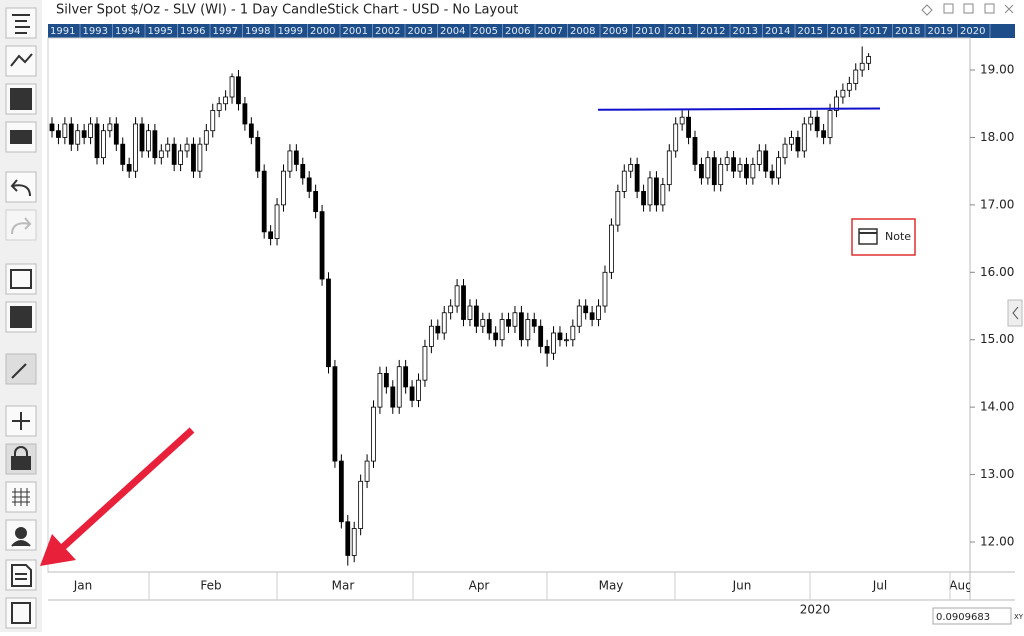 Image resolution: width=1024 pixels, height=636 pixels. Describe the element at coordinates (777, 31) in the screenshot. I see `year-tick-label: 2014` at that location.